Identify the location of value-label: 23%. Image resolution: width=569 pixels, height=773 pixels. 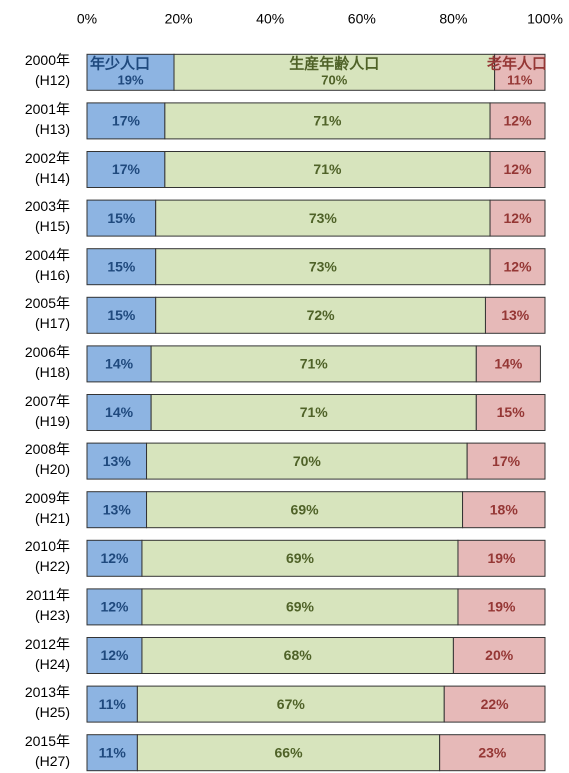
(492, 752).